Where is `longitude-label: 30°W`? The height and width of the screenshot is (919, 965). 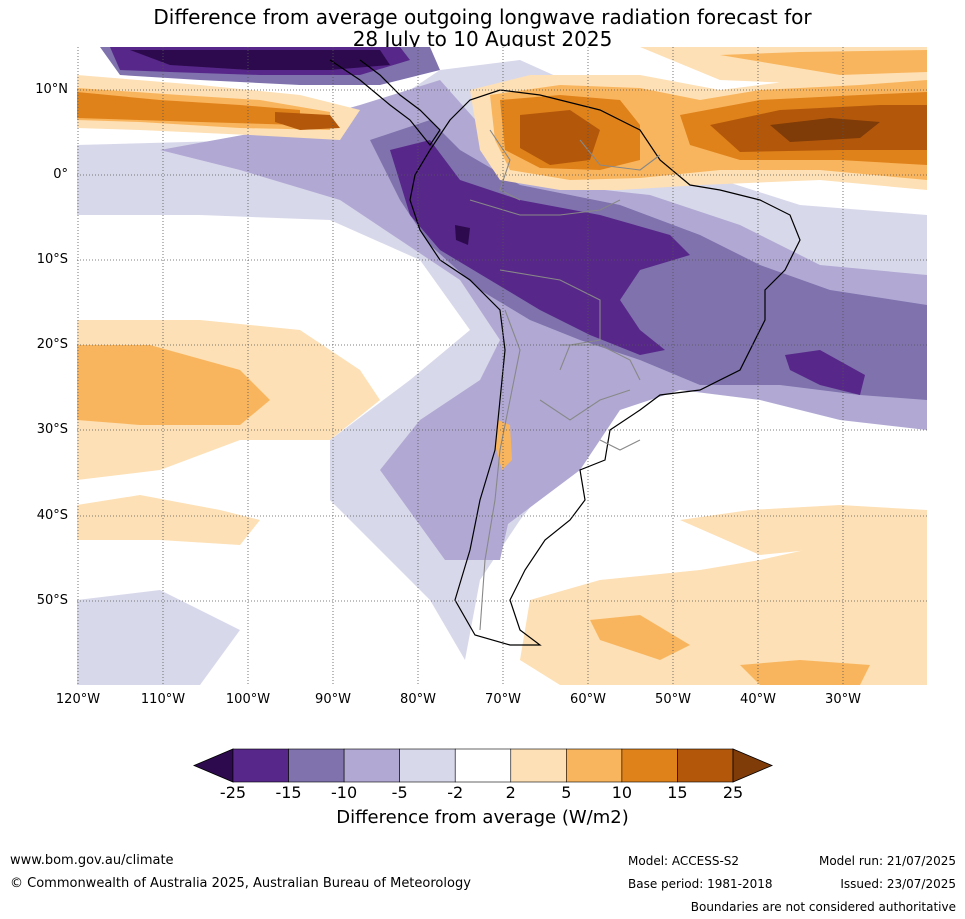 longitude-label: 30°W is located at coordinates (843, 699).